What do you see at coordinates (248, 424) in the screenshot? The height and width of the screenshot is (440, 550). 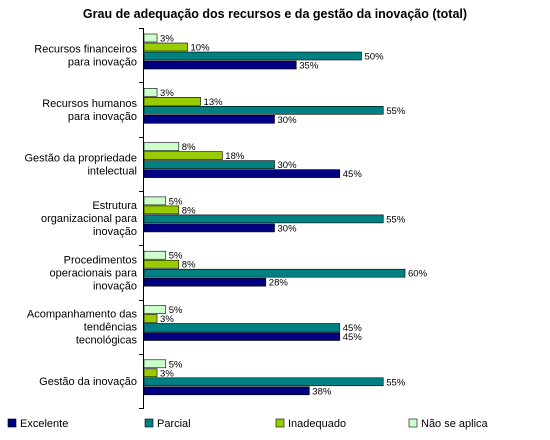 I see `legend: Excelente Parcial Inadequado Não se aplica` at bounding box center [248, 424].